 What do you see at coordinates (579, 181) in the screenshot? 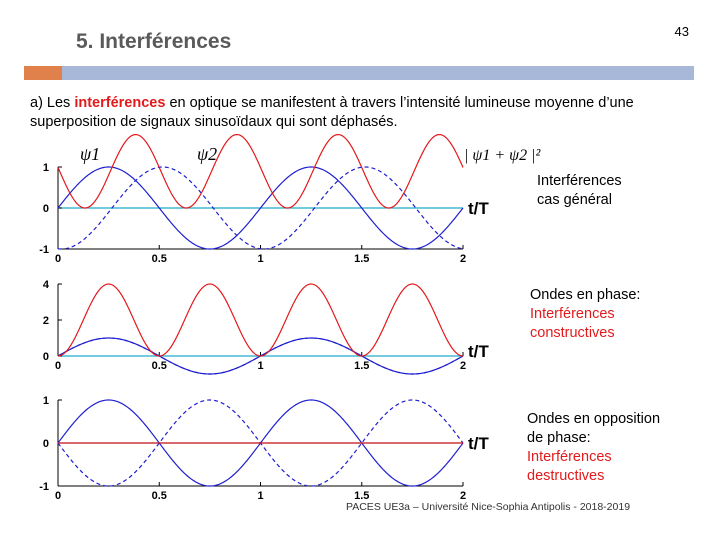
I see `caption-general-line1: Interférences` at bounding box center [579, 181].